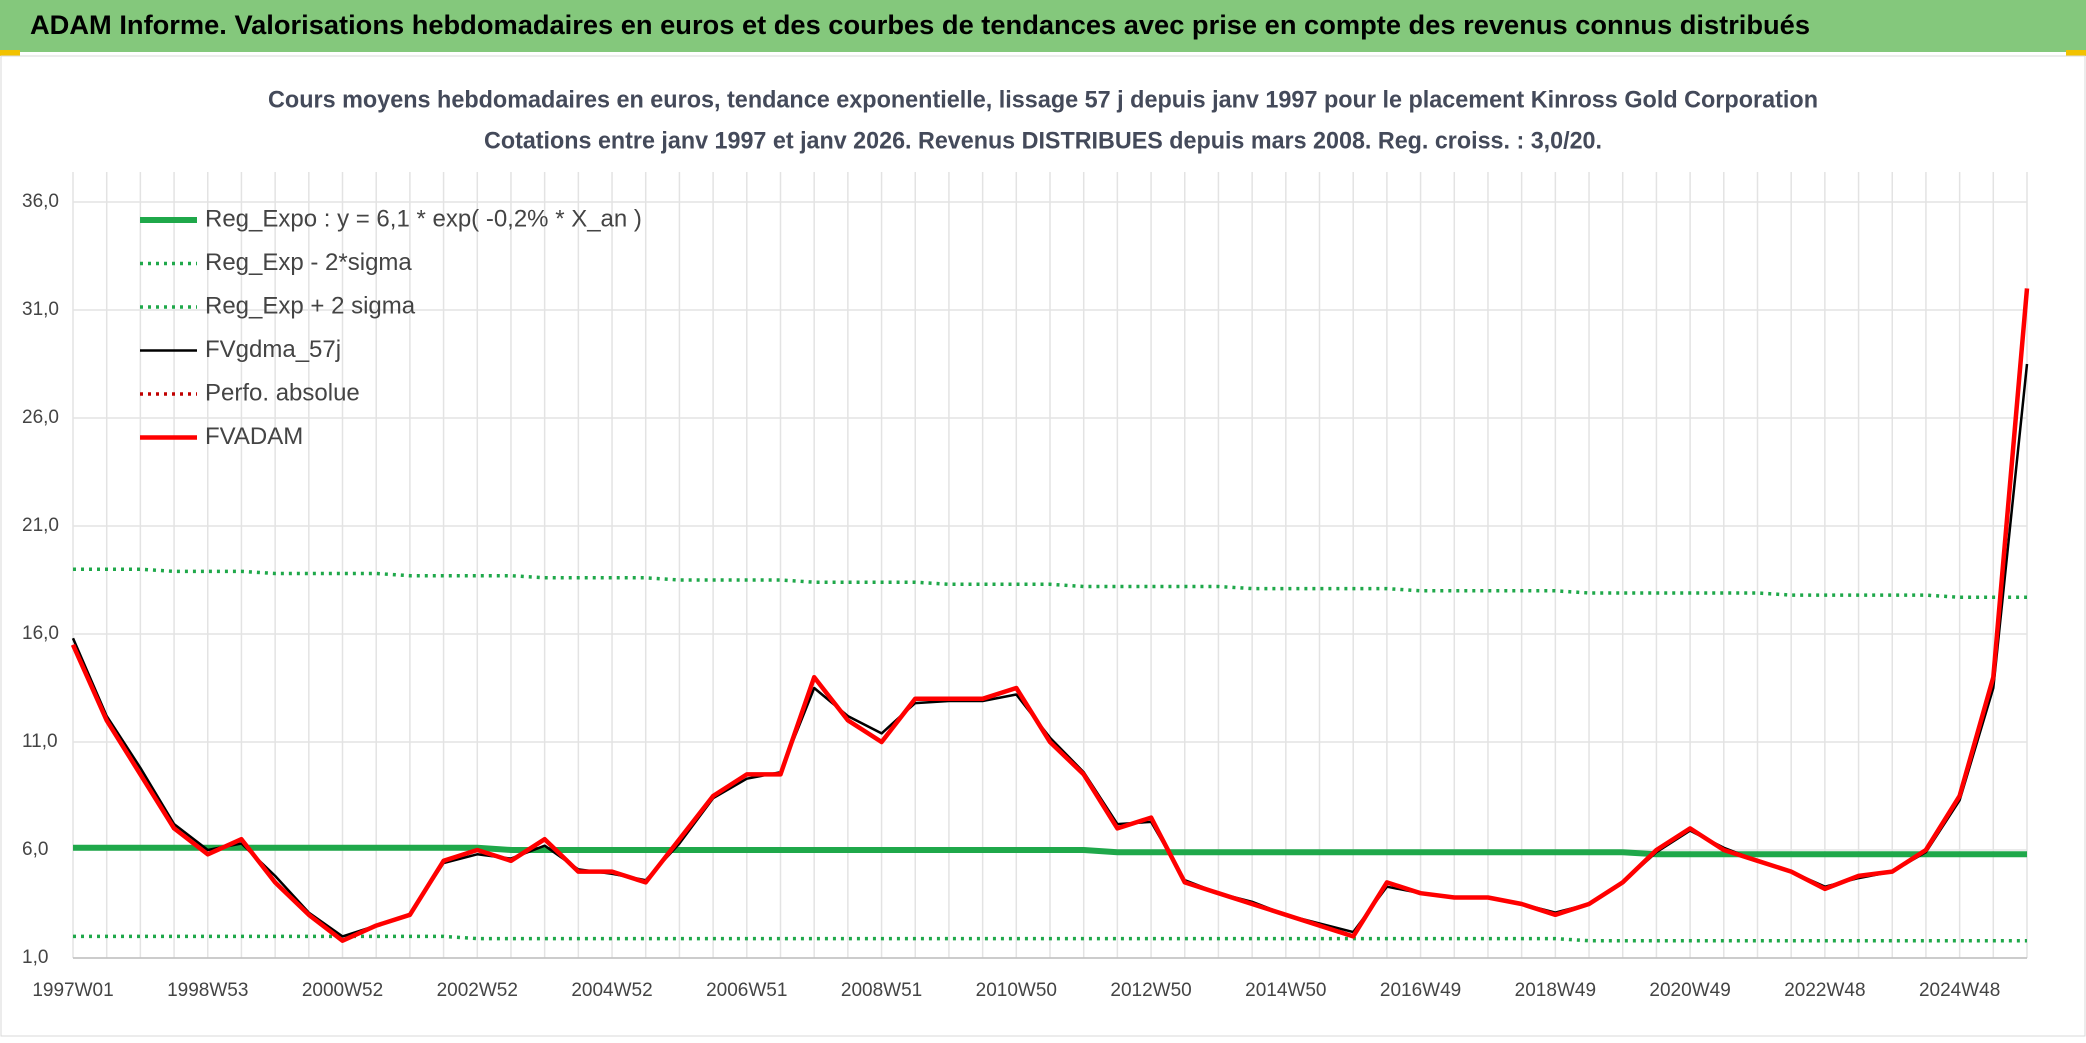 The width and height of the screenshot is (2086, 1043). Describe the element at coordinates (40, 417) in the screenshot. I see `y-tick-label: 26,0` at that location.